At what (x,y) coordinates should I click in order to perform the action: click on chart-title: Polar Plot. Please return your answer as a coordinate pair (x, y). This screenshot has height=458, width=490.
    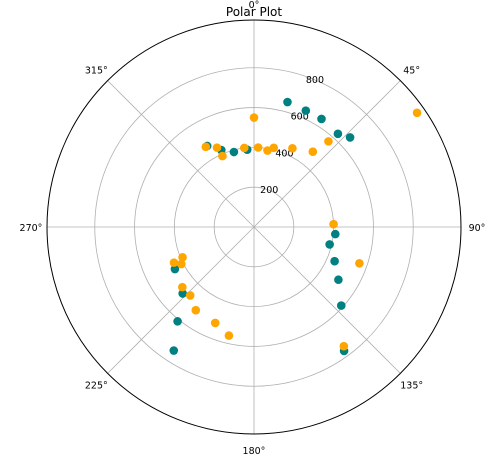
    Looking at the image, I should click on (254, 12).